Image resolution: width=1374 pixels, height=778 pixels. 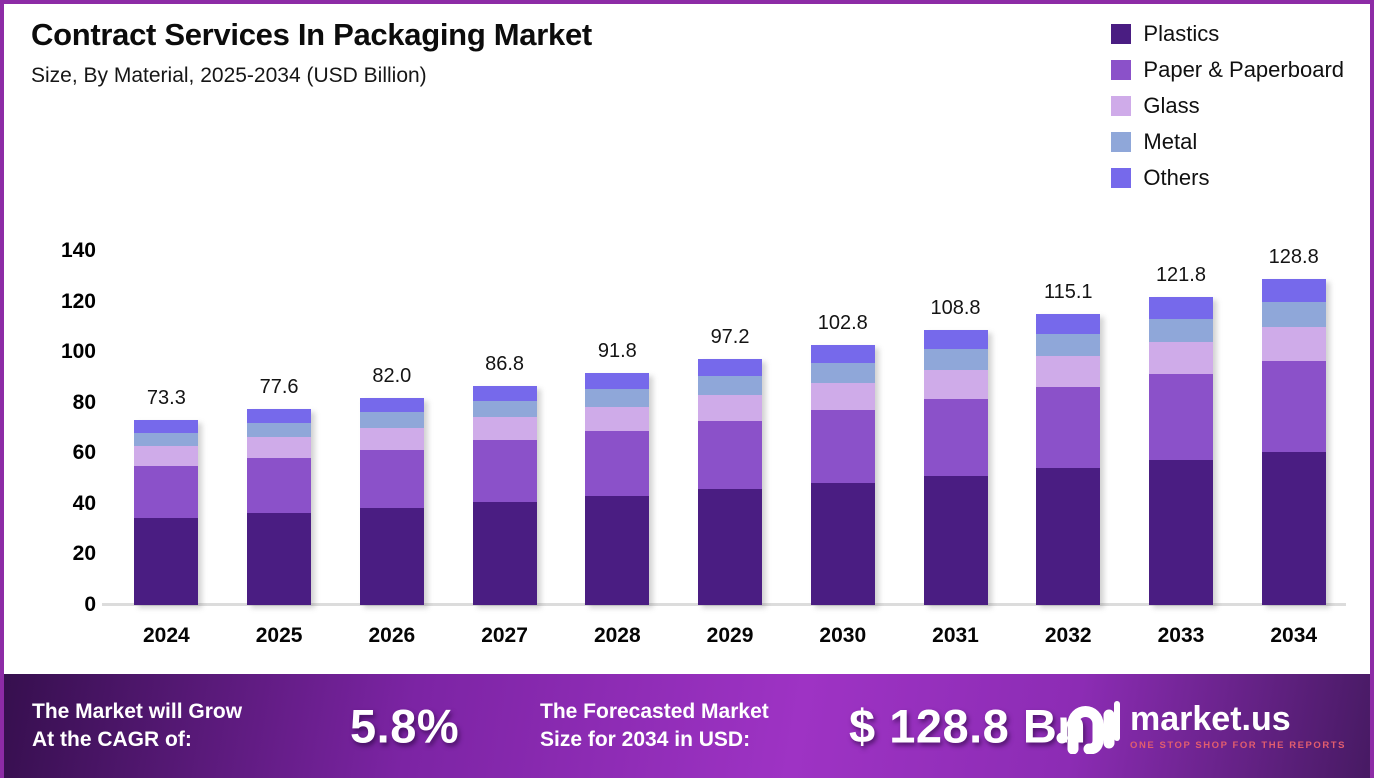 I want to click on bar-slot-2025: 77.6, so click(x=279, y=428).